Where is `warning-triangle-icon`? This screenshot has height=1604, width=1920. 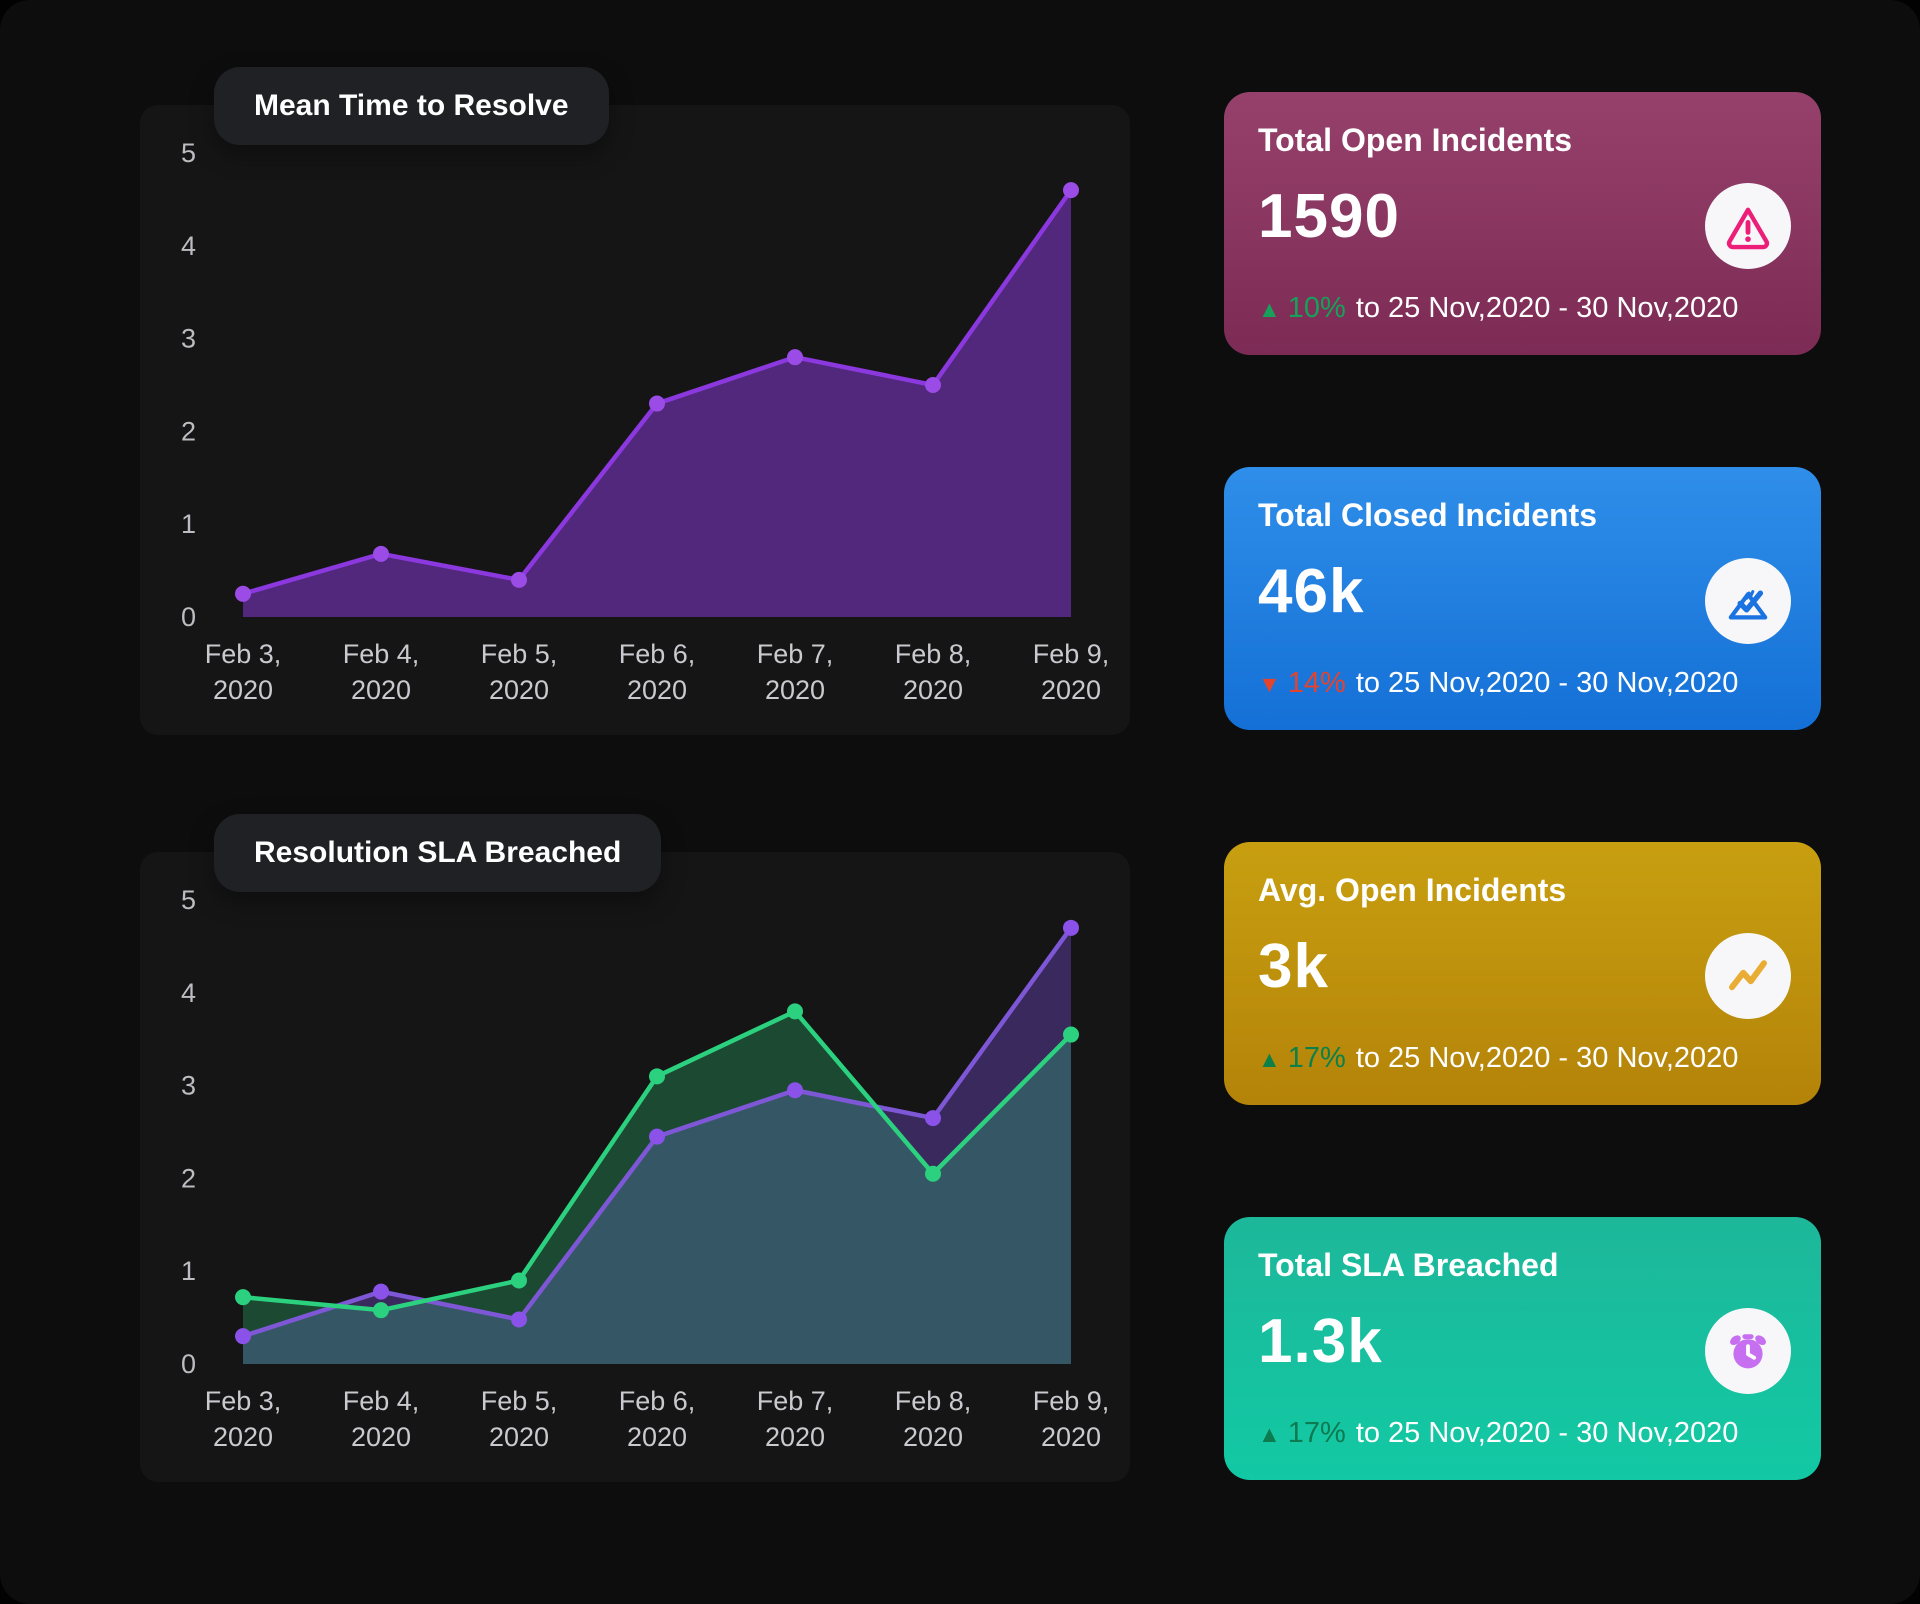 warning-triangle-icon is located at coordinates (1748, 226).